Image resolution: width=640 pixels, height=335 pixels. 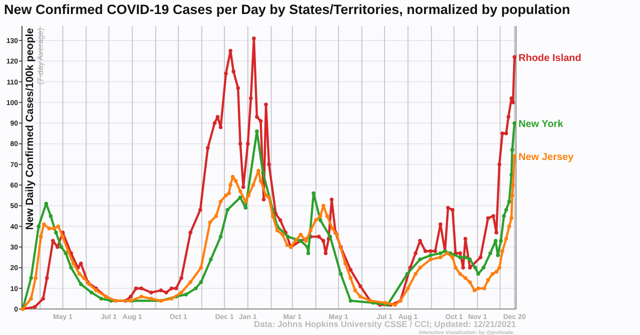 What do you see at coordinates (541, 124) in the screenshot?
I see `series-label: New York` at bounding box center [541, 124].